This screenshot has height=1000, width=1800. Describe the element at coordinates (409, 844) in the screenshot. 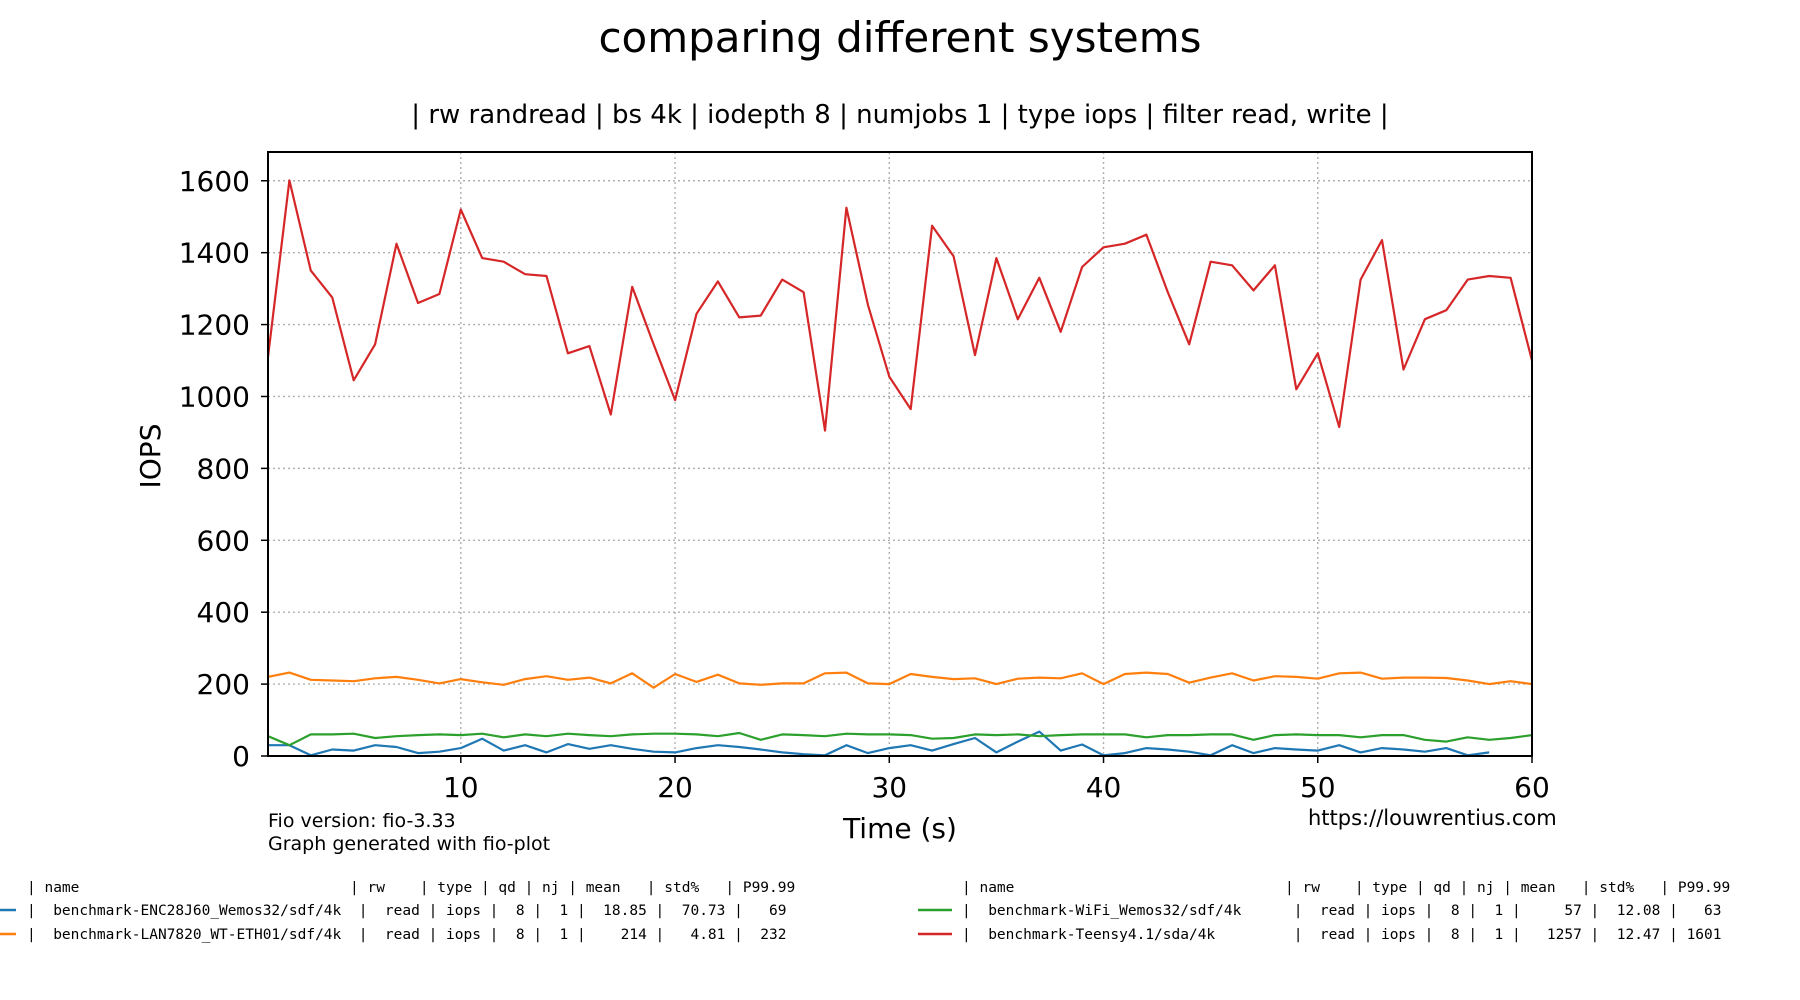

I see `graph-generated: Graph generated with fio-plot` at that location.